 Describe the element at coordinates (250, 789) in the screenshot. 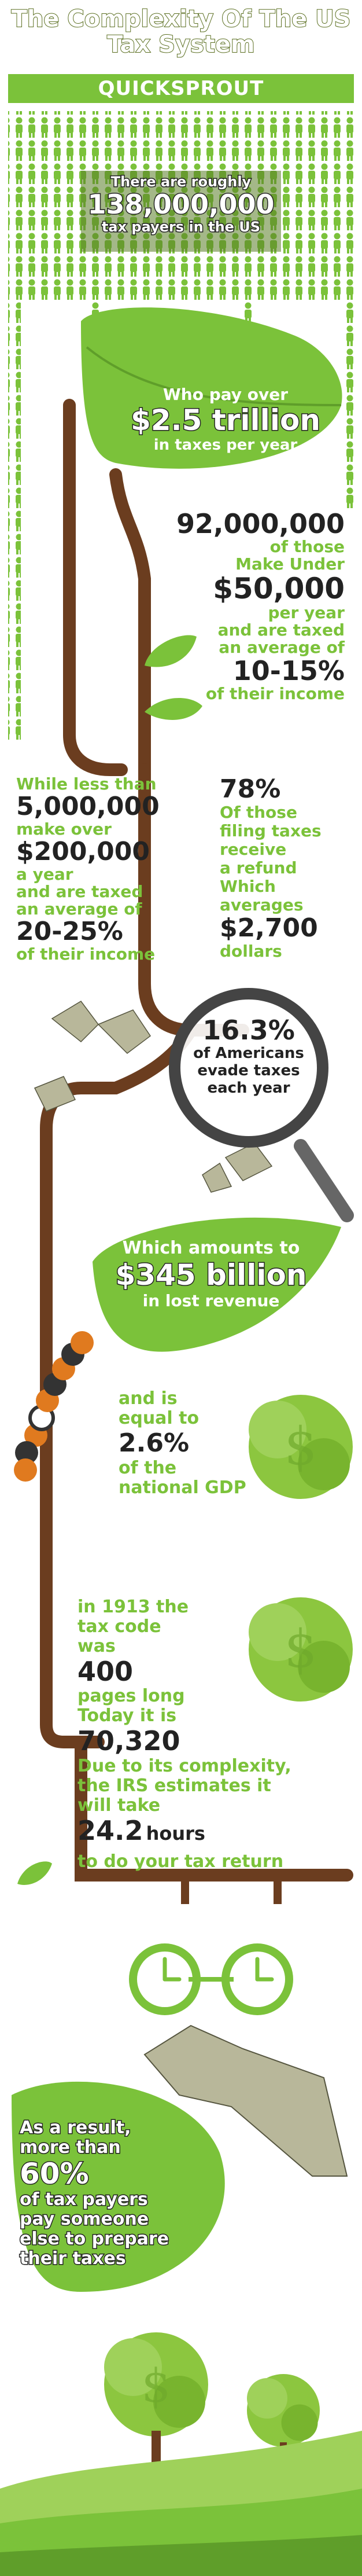

I see `stat-number: 78%` at that location.